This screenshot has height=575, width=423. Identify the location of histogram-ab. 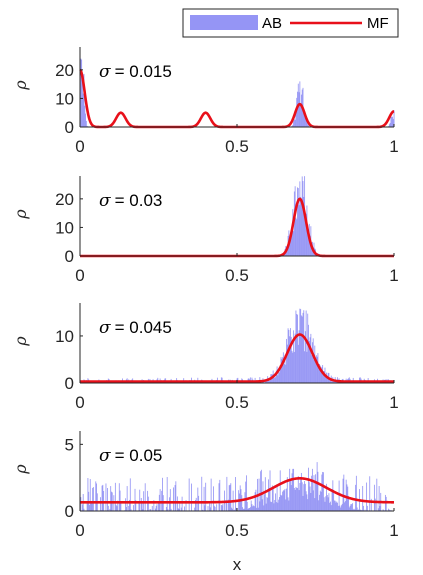
(300, 216).